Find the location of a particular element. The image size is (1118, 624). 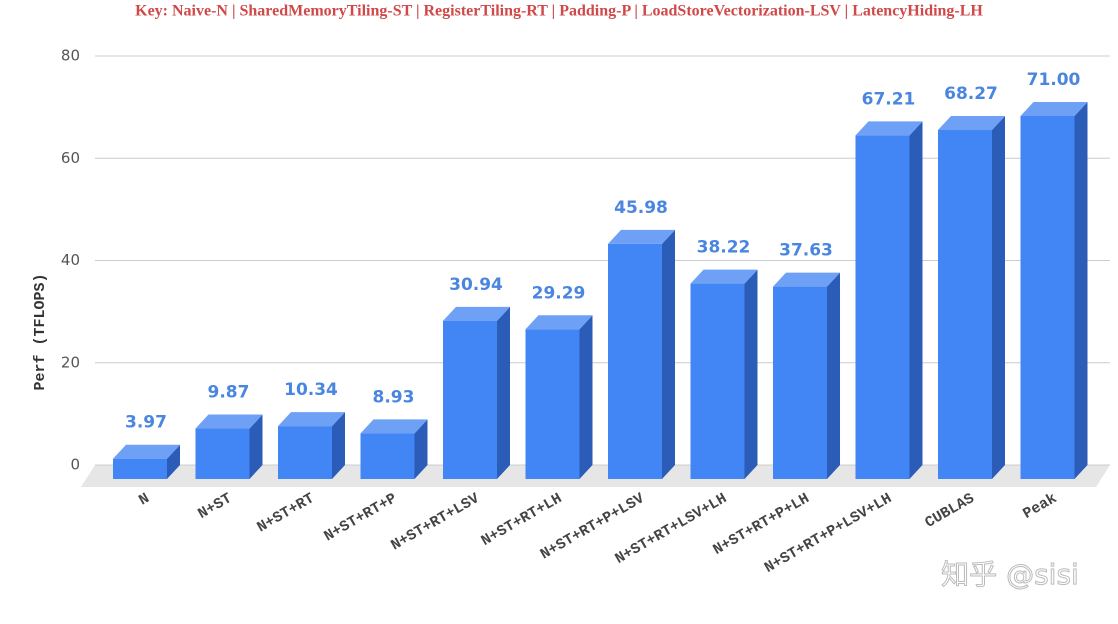

value-label: 29.29 is located at coordinates (559, 293).